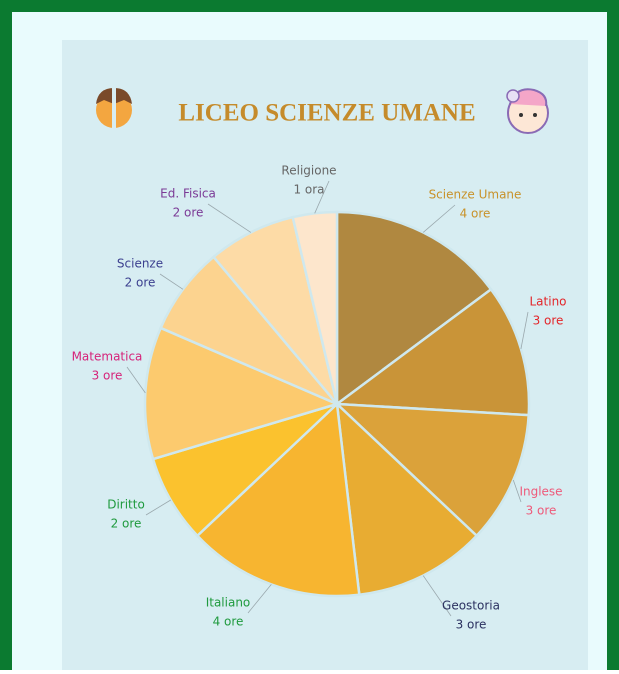 The width and height of the screenshot is (619, 674). Describe the element at coordinates (140, 264) in the screenshot. I see `slice-label: Scienze` at that location.